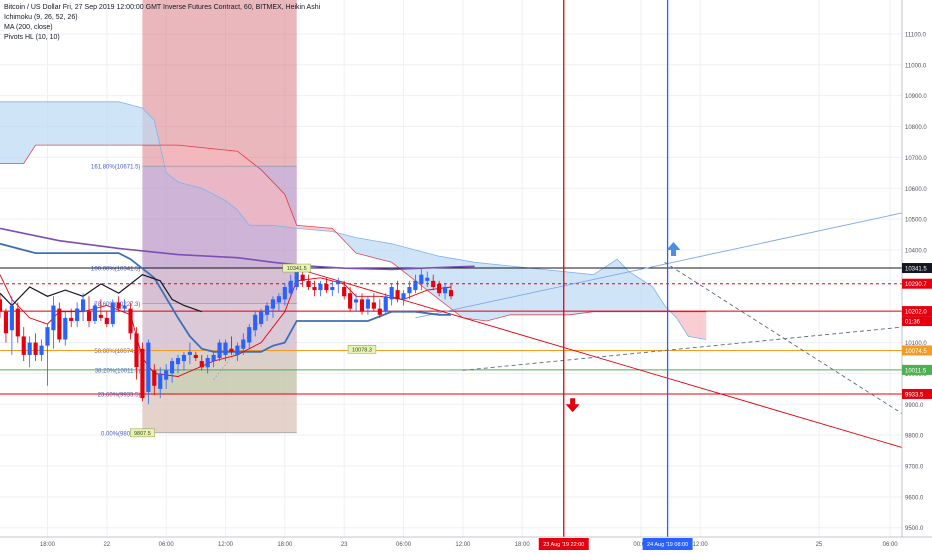 This screenshot has height=555, width=932. What do you see at coordinates (362, 350) in the screenshot?
I see `pivot-label-text: 10078.3` at bounding box center [362, 350].